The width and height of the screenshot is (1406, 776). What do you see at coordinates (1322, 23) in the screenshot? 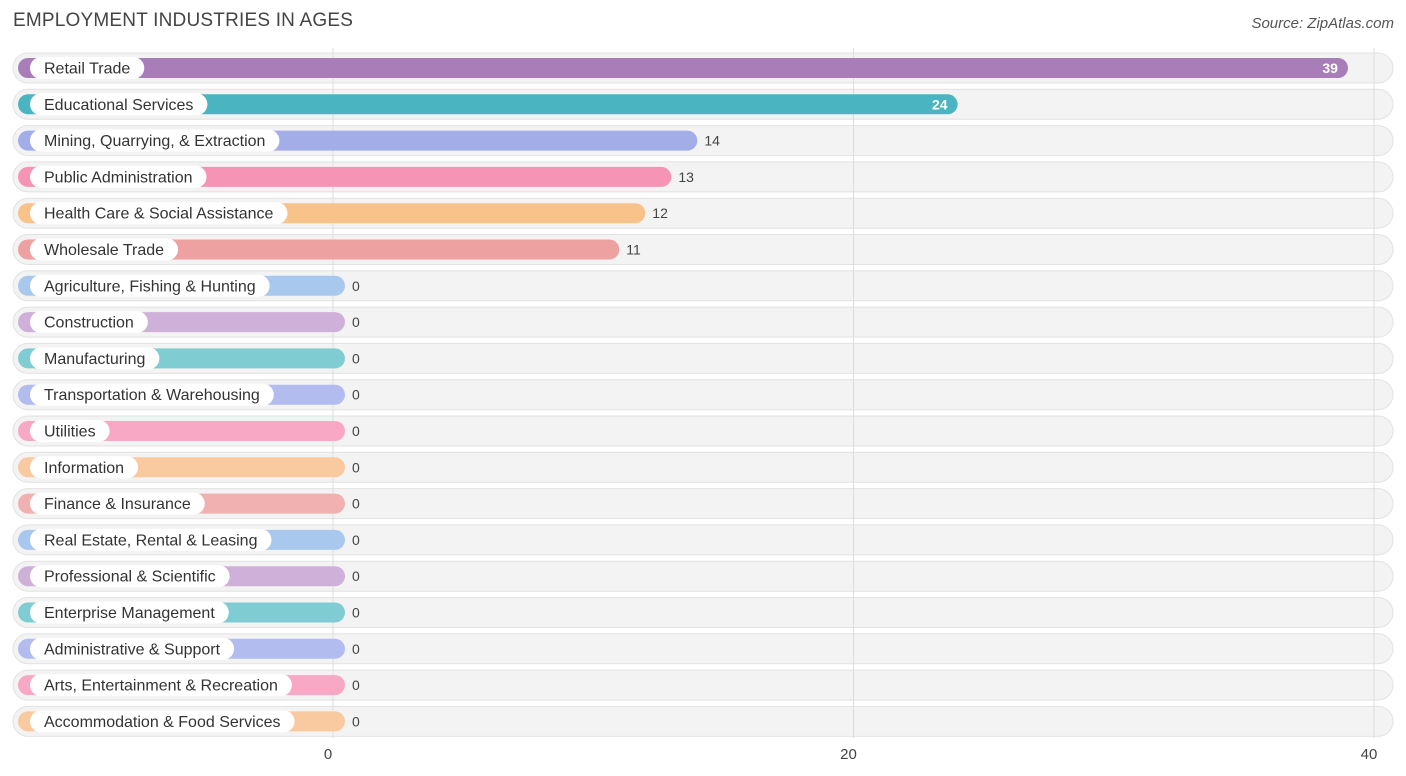
I see `chart-source: Source: ZipAtlas.com` at bounding box center [1322, 23].